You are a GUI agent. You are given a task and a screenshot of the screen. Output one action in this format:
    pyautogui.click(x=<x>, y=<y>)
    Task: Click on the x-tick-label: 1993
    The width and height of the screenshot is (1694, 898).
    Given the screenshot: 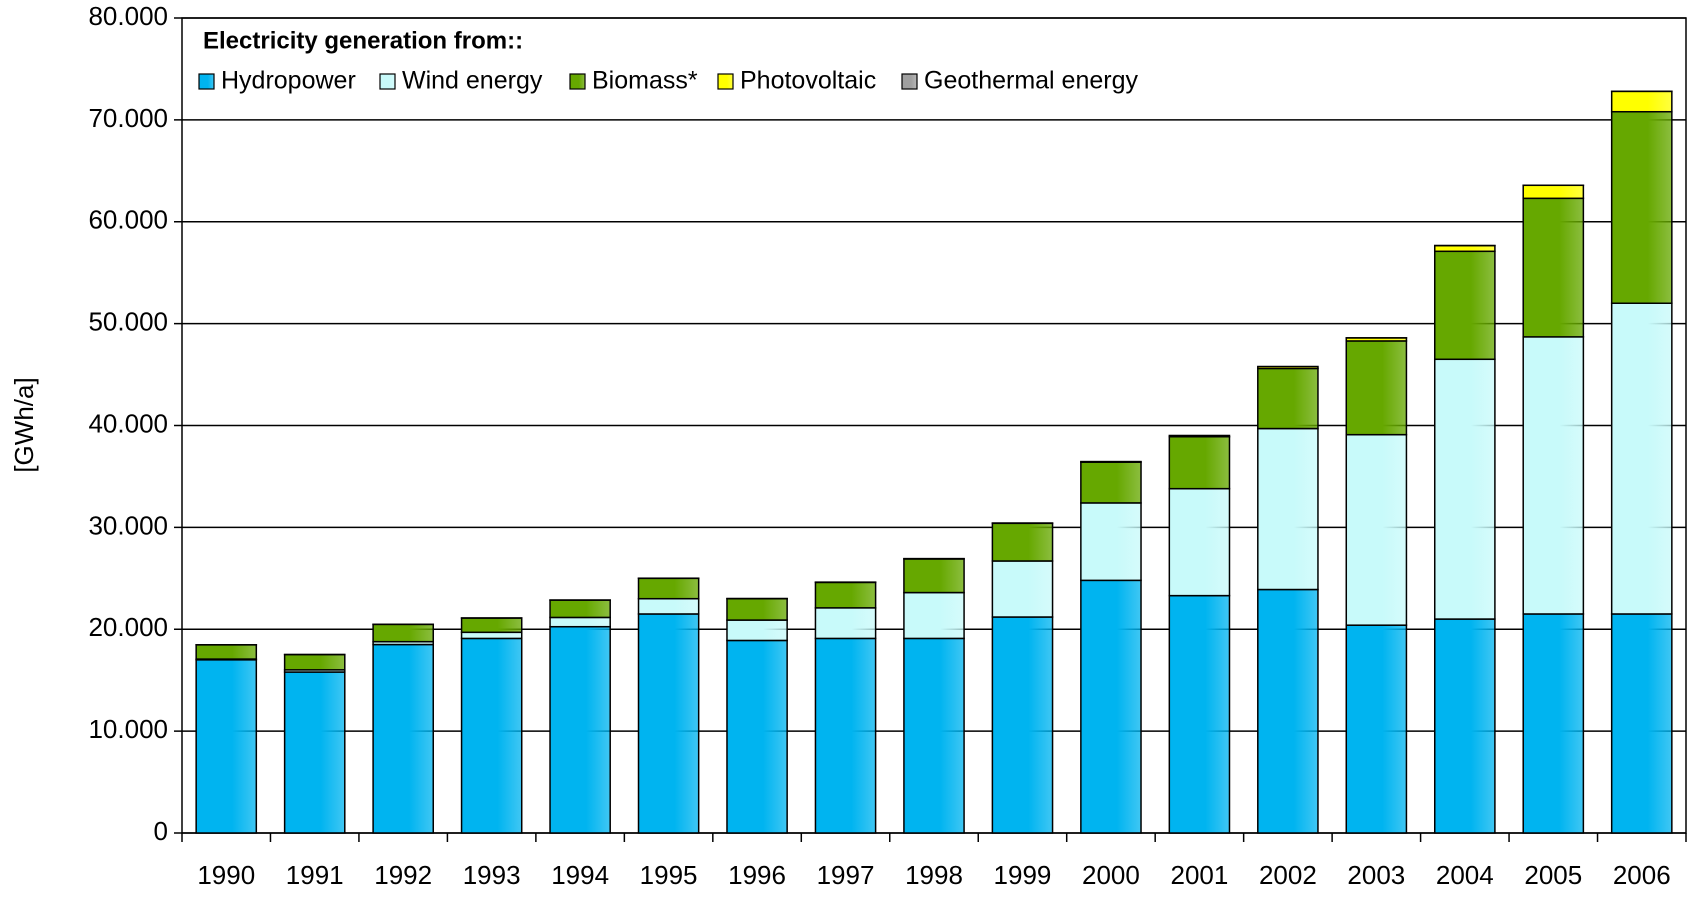 What is the action you would take?
    pyautogui.click(x=492, y=875)
    